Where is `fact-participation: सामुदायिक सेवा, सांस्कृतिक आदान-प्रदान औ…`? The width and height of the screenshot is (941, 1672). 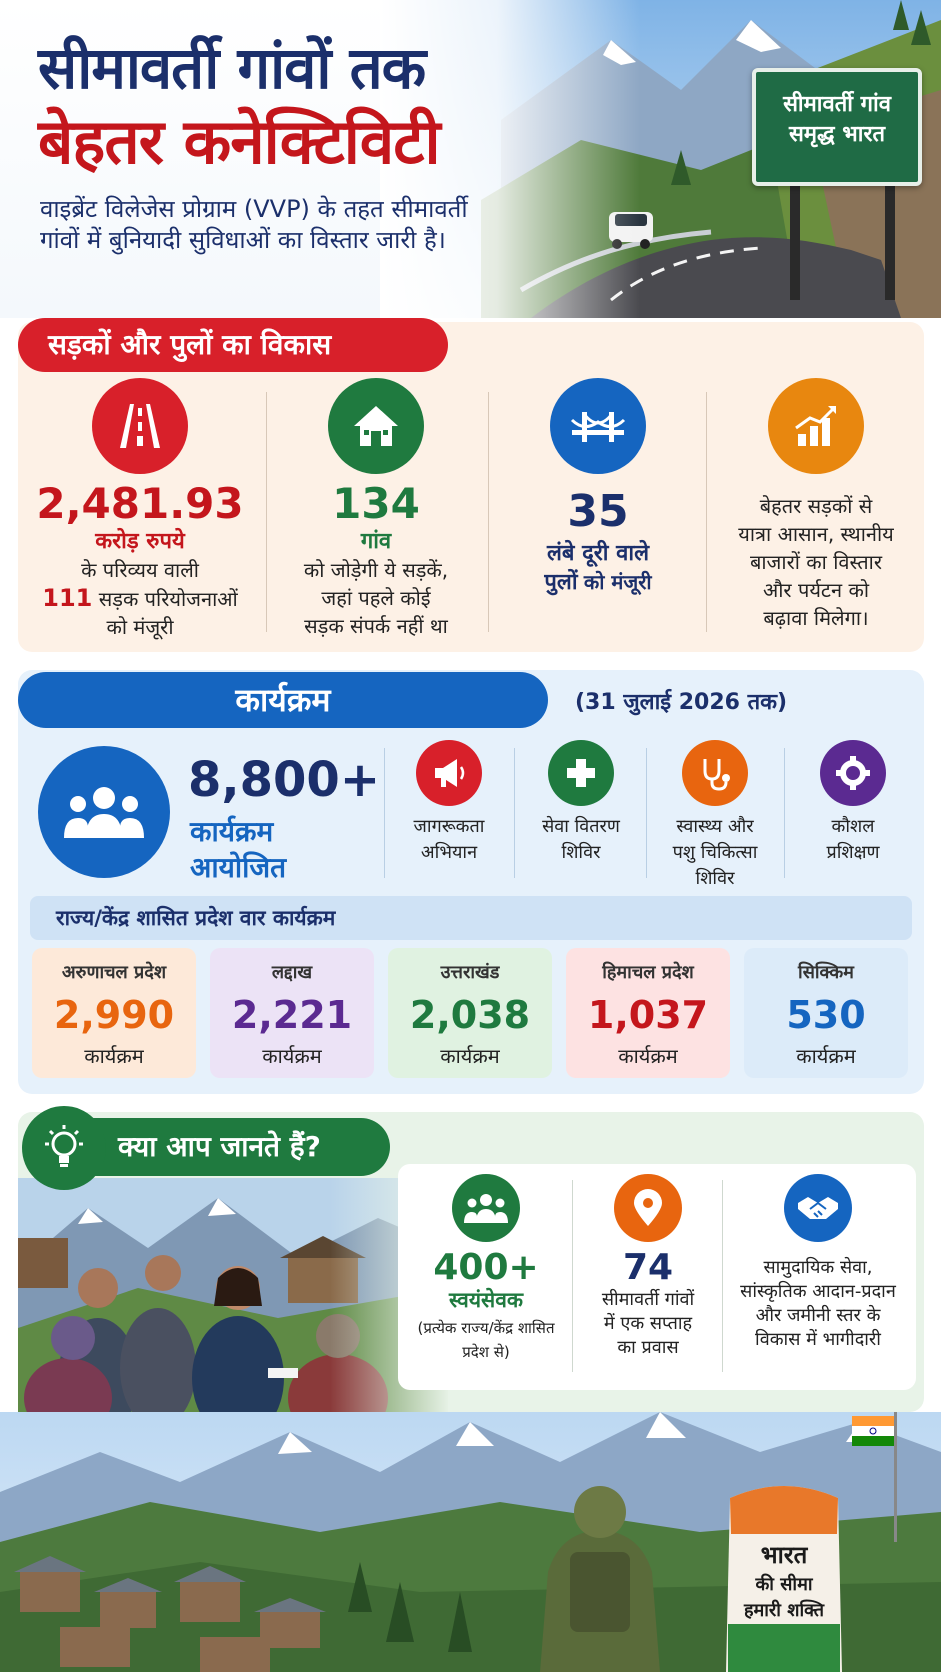 fact-participation: सामुदायिक सेवा, सांस्कृतिक आदान-प्रदान औ… is located at coordinates (818, 1263).